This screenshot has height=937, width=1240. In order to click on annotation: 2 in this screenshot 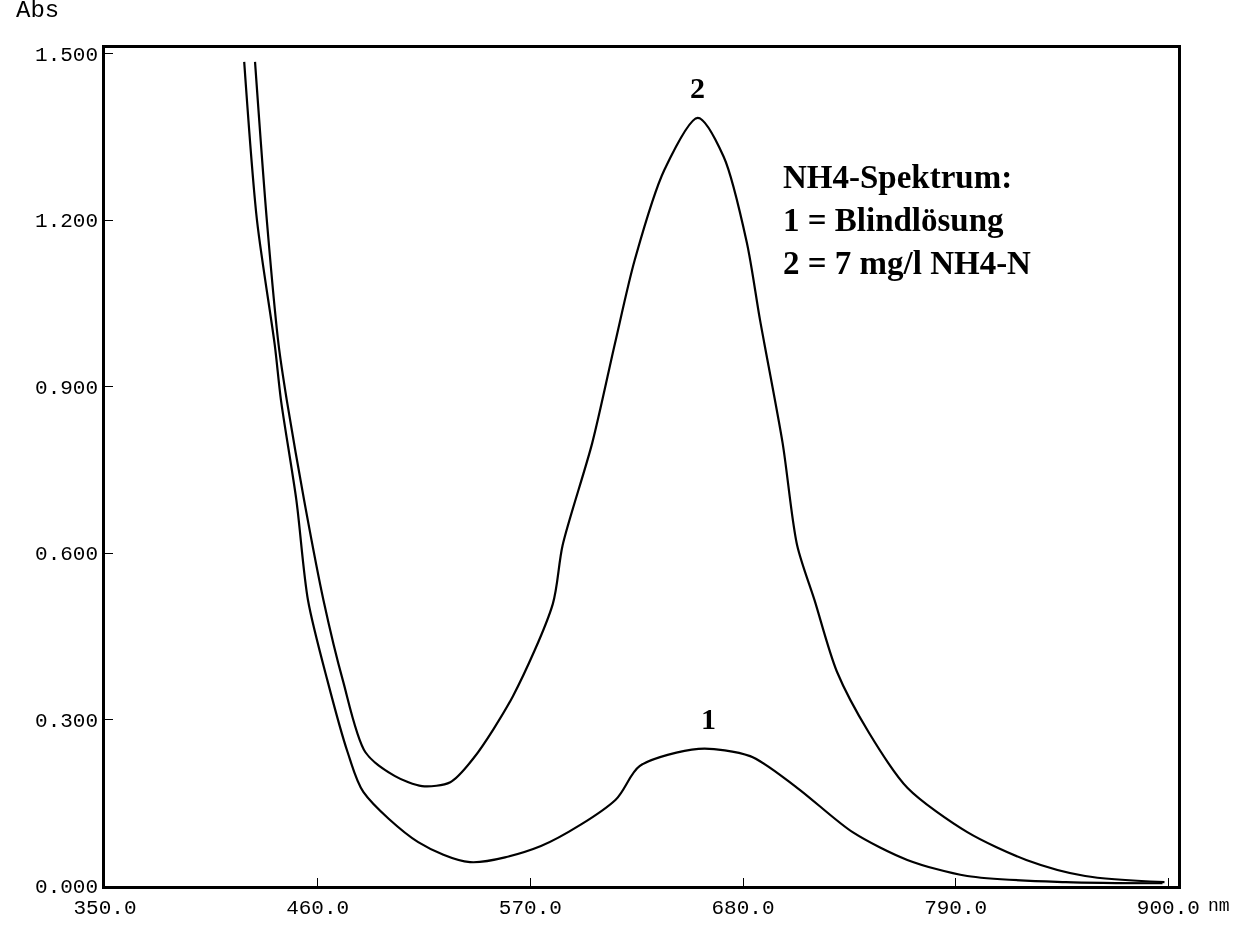, I will do `click(697, 87)`.